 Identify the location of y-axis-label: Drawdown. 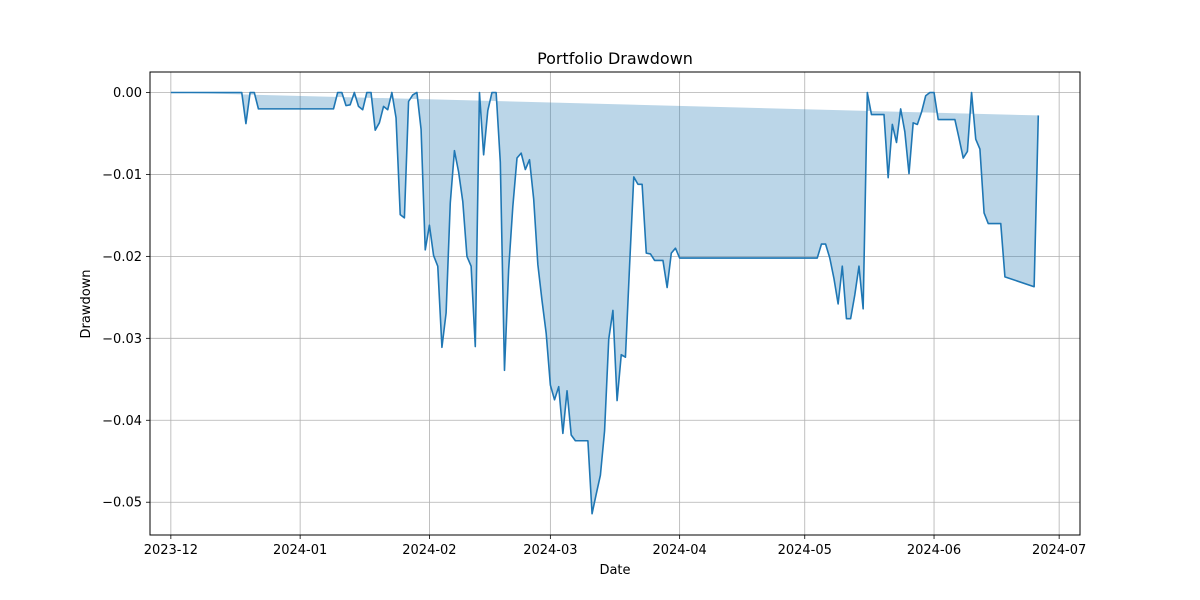
(86, 303).